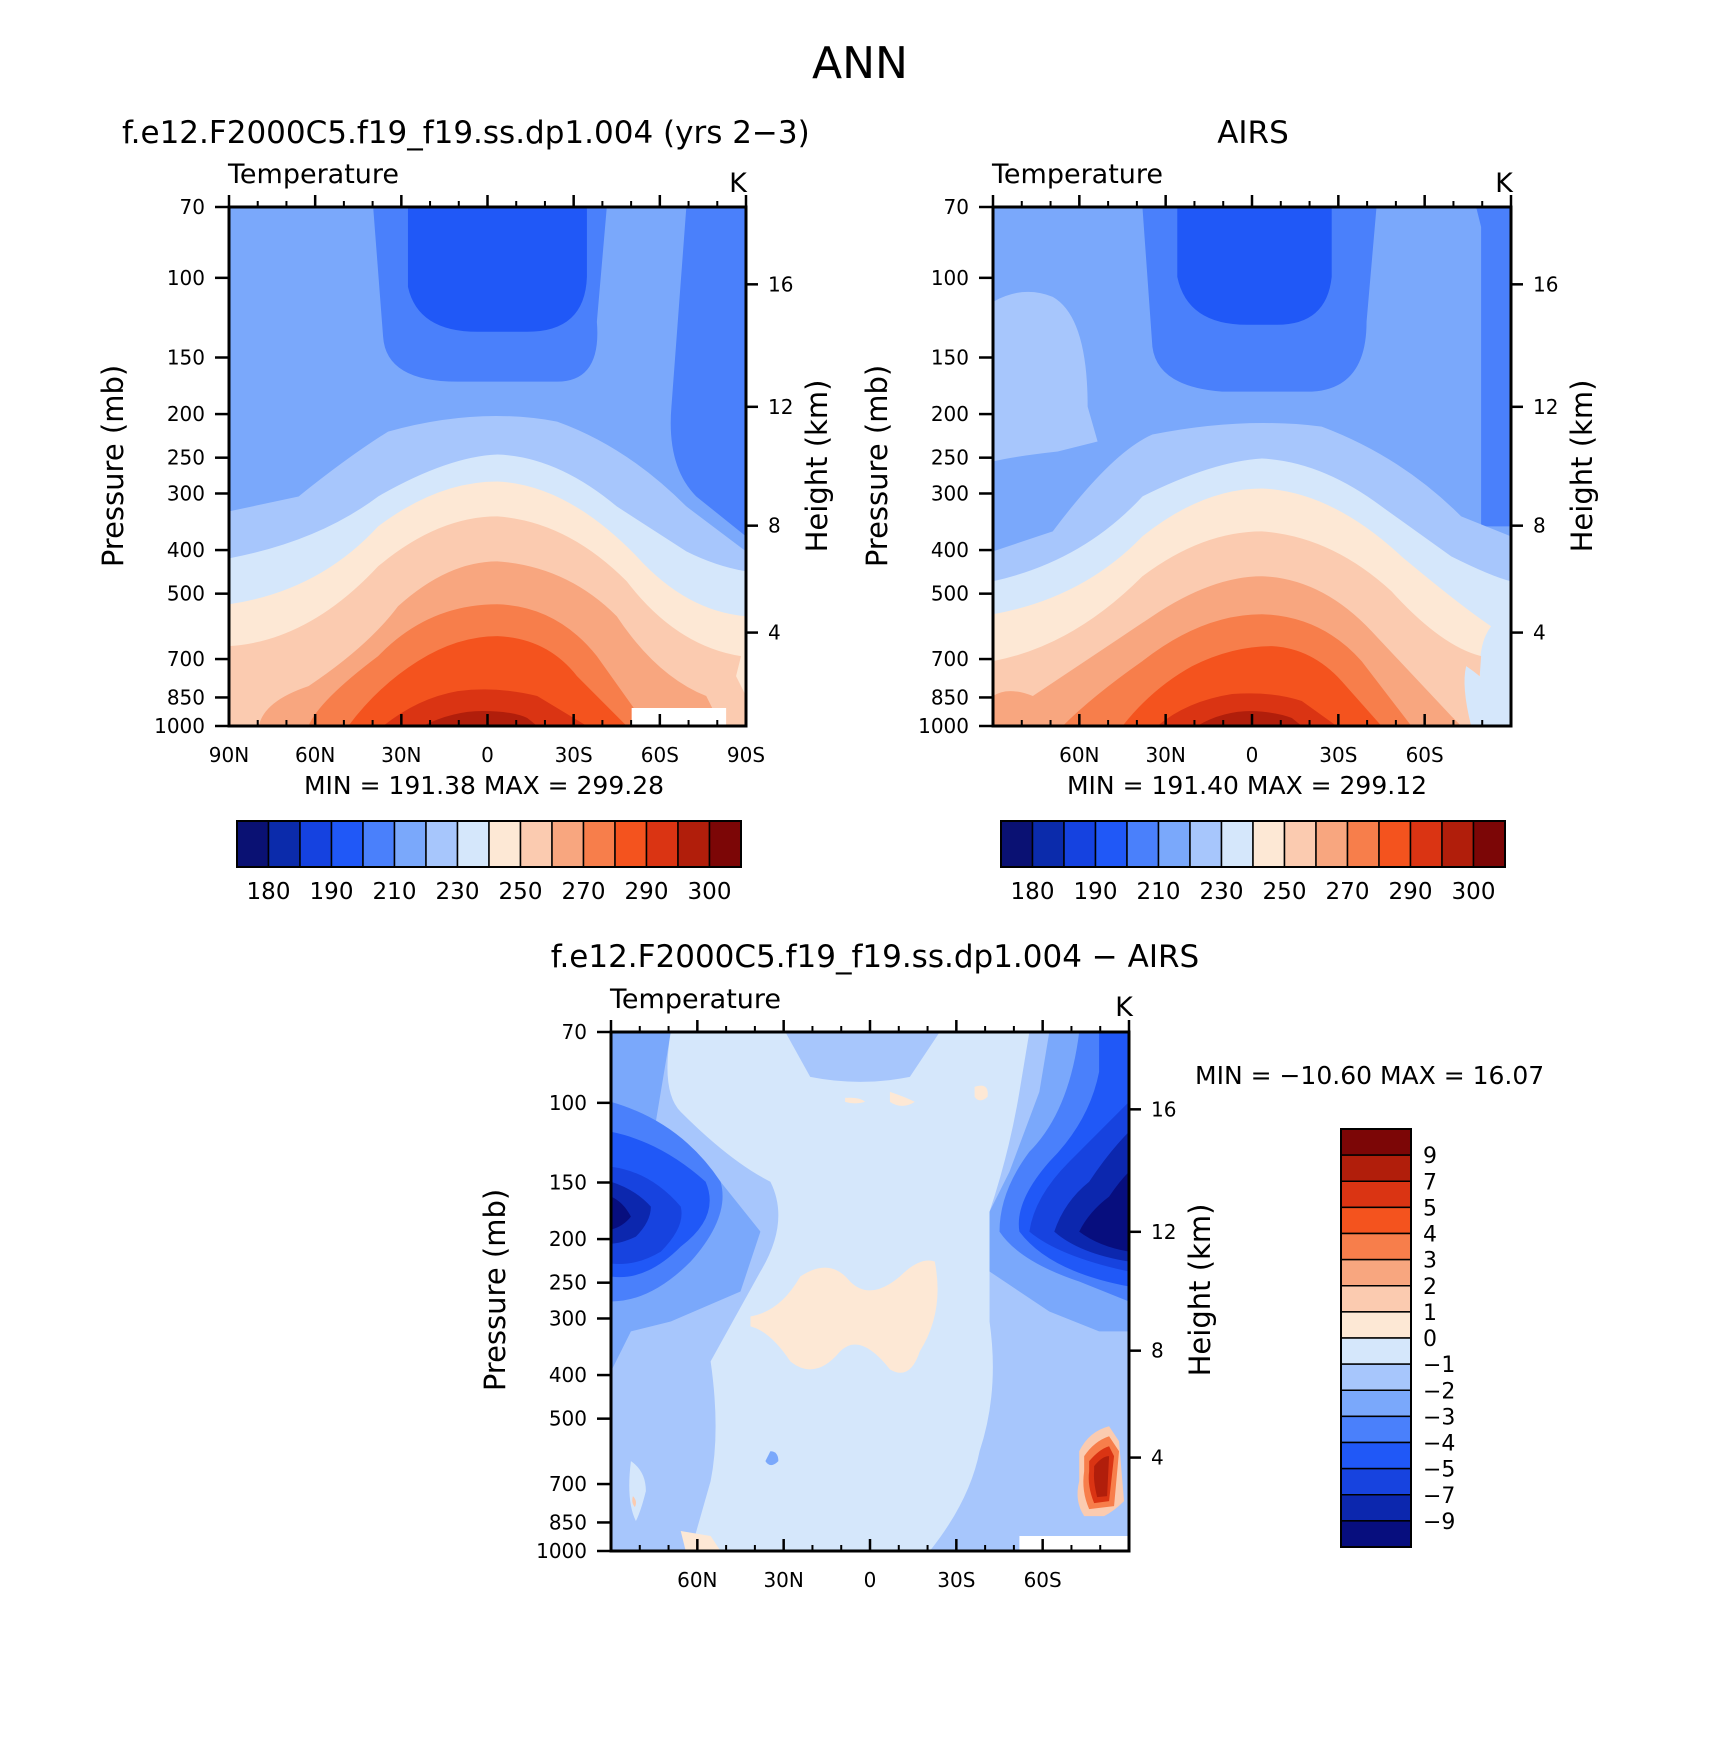 The height and width of the screenshot is (1751, 1710). What do you see at coordinates (1430, 1339) in the screenshot?
I see `diff-colorbar-label: 0` at bounding box center [1430, 1339].